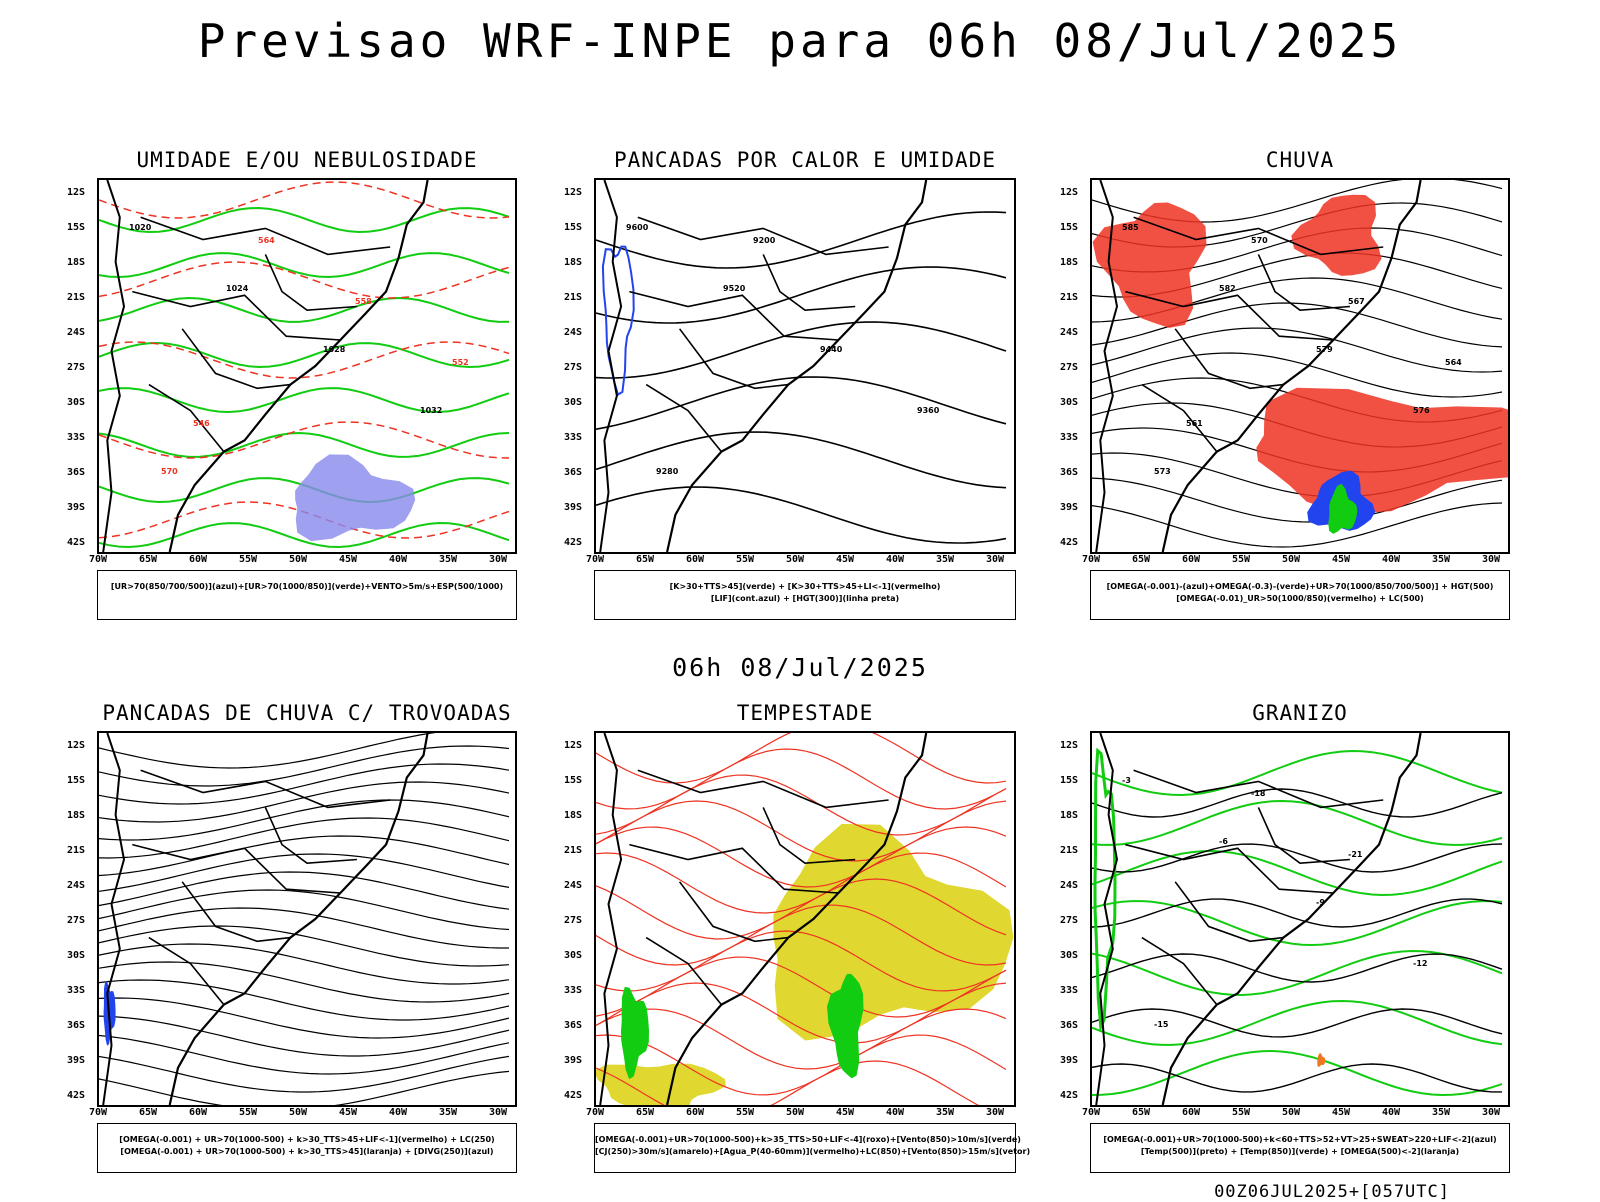 The height and width of the screenshot is (1202, 1600). What do you see at coordinates (1069, 542) in the screenshot?
I see `lat-tick-label: 42S` at bounding box center [1069, 542].